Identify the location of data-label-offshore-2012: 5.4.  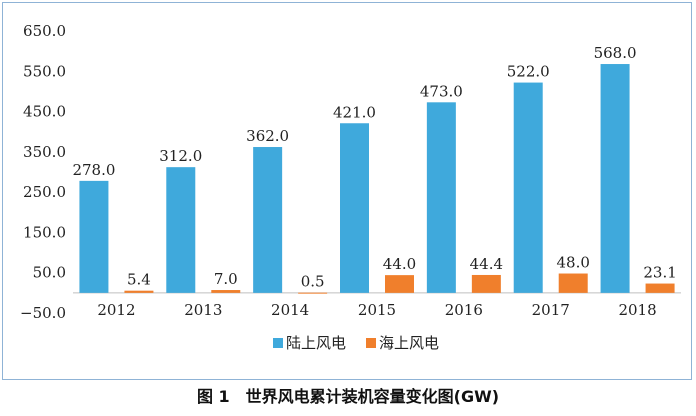
(139, 280).